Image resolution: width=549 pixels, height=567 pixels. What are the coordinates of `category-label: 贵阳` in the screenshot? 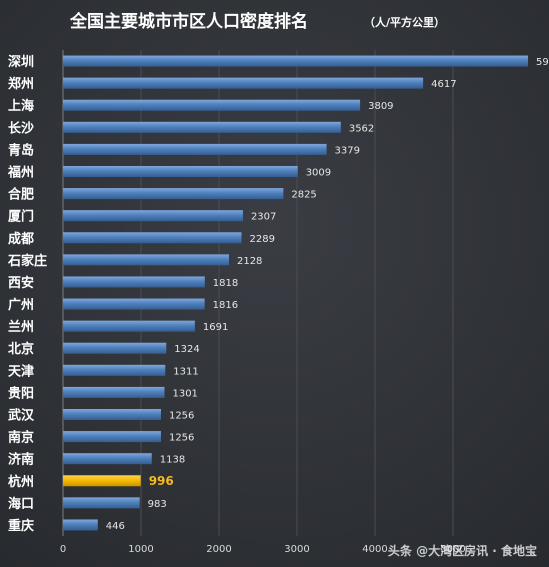 It's located at (21, 393).